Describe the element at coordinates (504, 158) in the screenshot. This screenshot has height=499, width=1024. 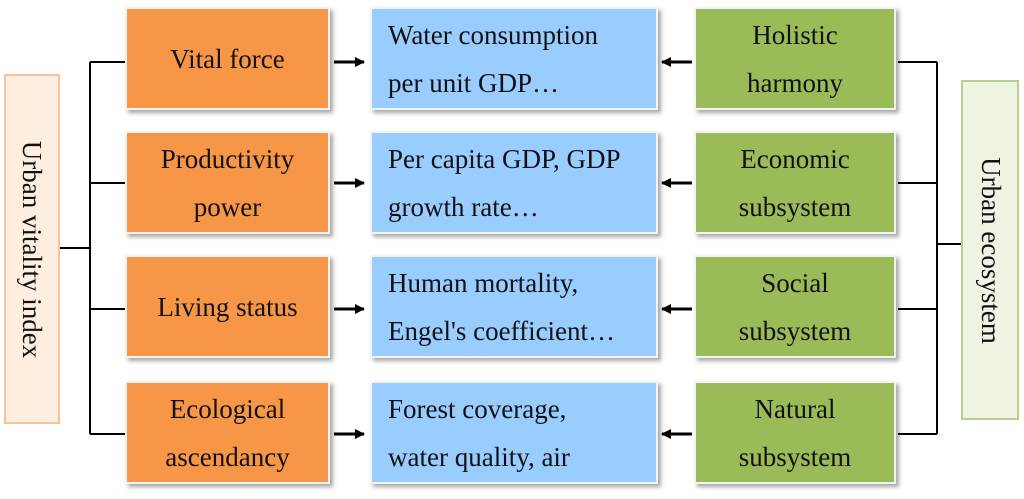
I see `middle-box-2-line-1: Per capita GDP, GDP` at that location.